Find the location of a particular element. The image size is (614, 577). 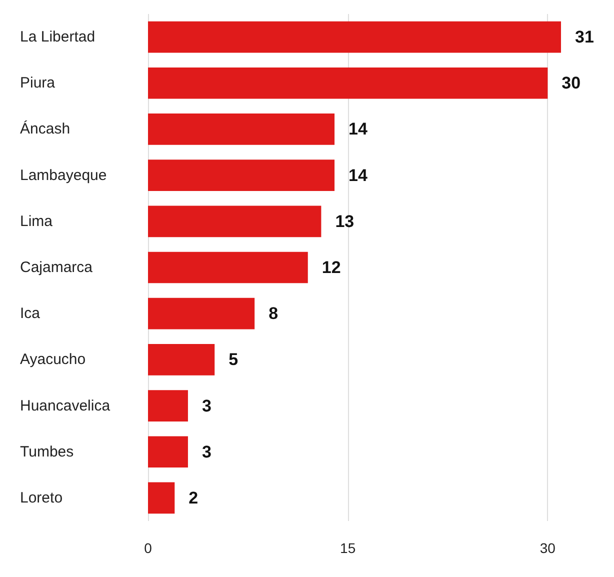

data-label: 2 is located at coordinates (193, 498).